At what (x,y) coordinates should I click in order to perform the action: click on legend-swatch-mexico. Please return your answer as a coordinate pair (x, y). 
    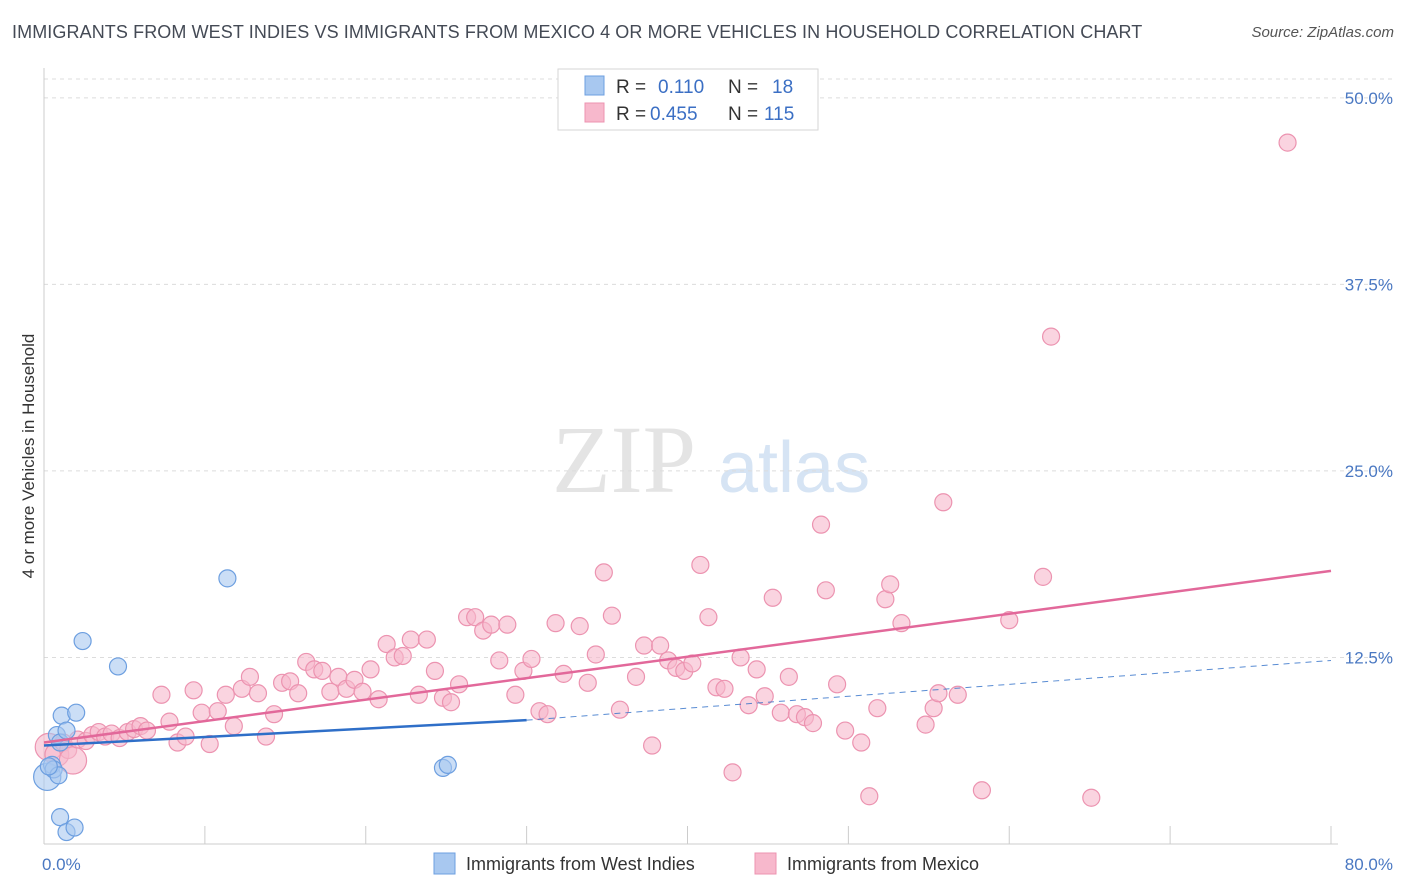
    Looking at the image, I should click on (594, 112).